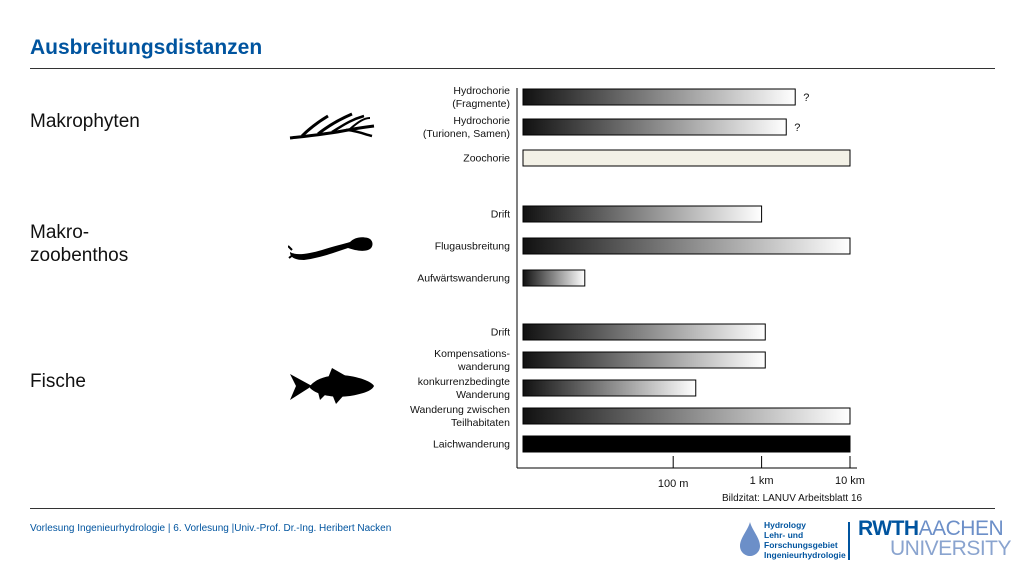 The height and width of the screenshot is (576, 1024). What do you see at coordinates (460, 410) in the screenshot?
I see `category-label-wanderung-zwischen-teilhabitaten-line1: Wanderung zwischen` at bounding box center [460, 410].